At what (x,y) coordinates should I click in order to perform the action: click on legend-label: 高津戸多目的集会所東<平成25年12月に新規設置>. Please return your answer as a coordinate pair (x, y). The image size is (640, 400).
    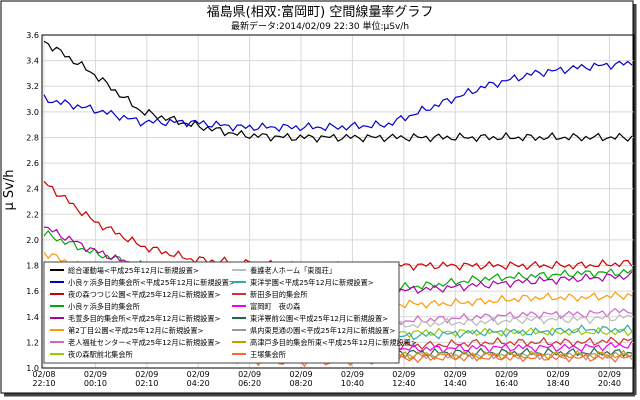
    Looking at the image, I should click on (333, 342).